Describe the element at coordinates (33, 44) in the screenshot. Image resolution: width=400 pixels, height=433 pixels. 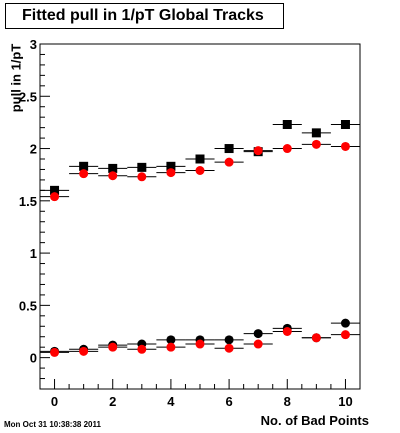
I see `y-tick-label: 3` at that location.